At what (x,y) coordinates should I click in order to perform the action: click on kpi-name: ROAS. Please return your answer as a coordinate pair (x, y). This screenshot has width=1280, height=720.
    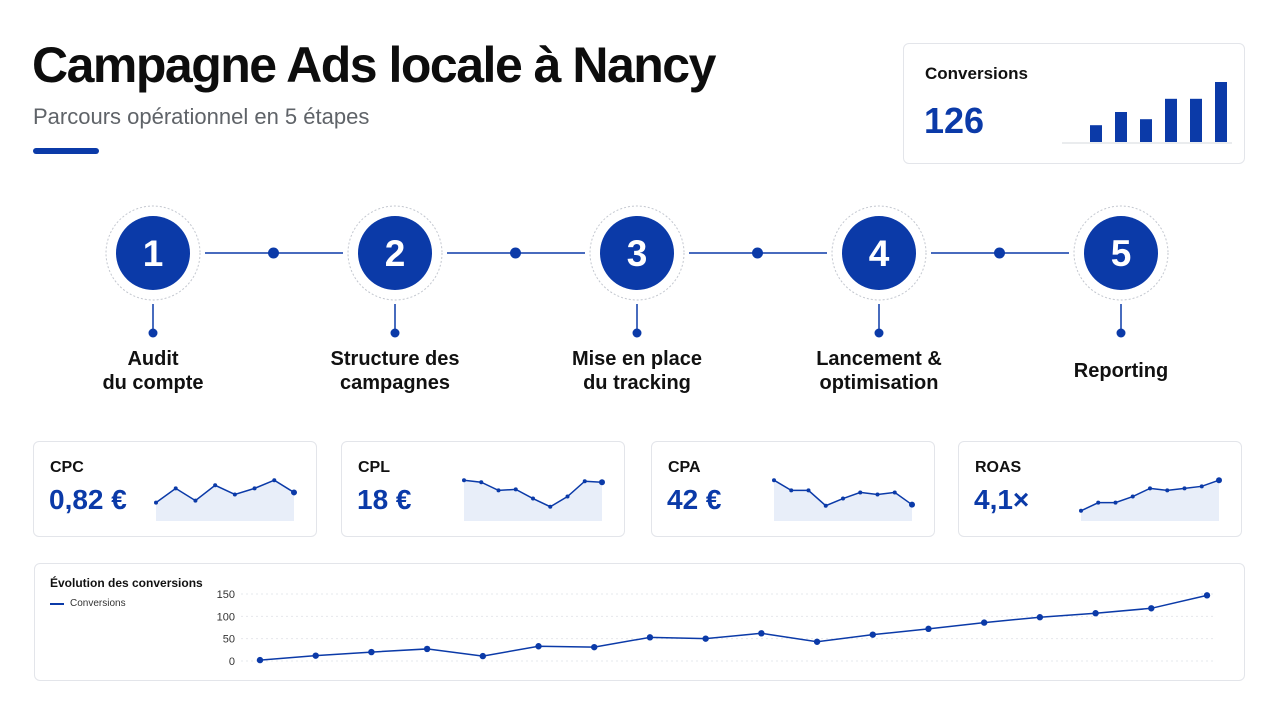
    Looking at the image, I should click on (998, 467).